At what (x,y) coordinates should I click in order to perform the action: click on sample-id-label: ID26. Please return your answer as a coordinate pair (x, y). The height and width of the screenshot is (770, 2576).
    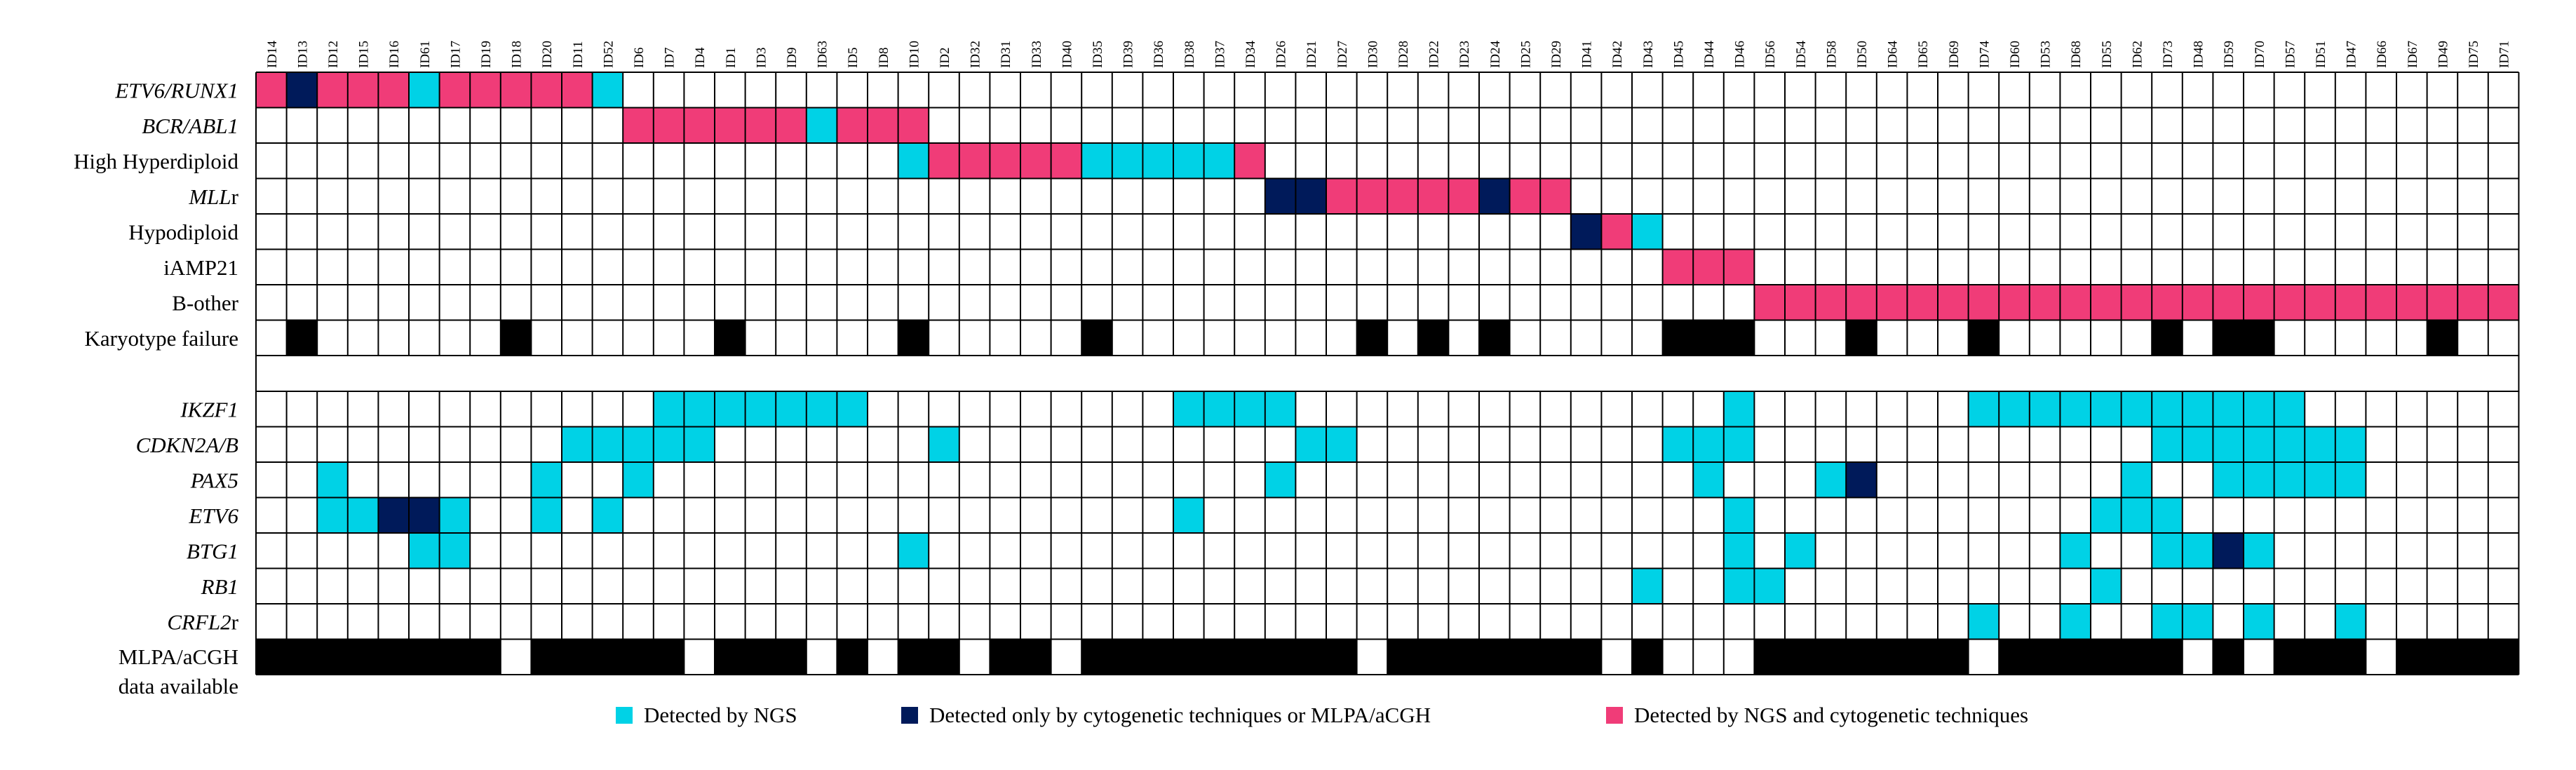
    Looking at the image, I should click on (1281, 55).